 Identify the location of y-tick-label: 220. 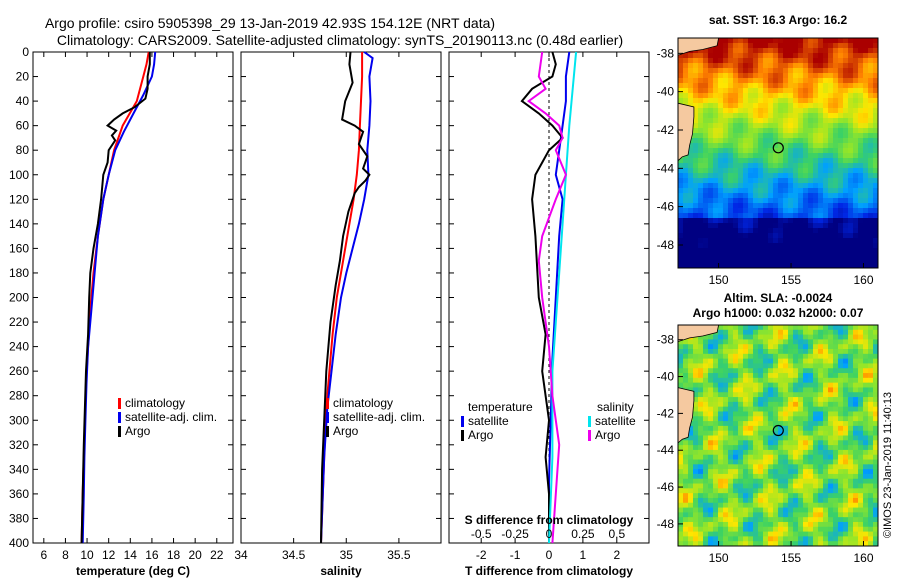
(19, 322).